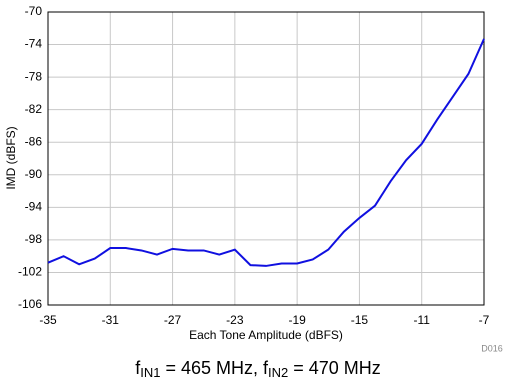  I want to click on y-tick-label: -82, so click(34, 109).